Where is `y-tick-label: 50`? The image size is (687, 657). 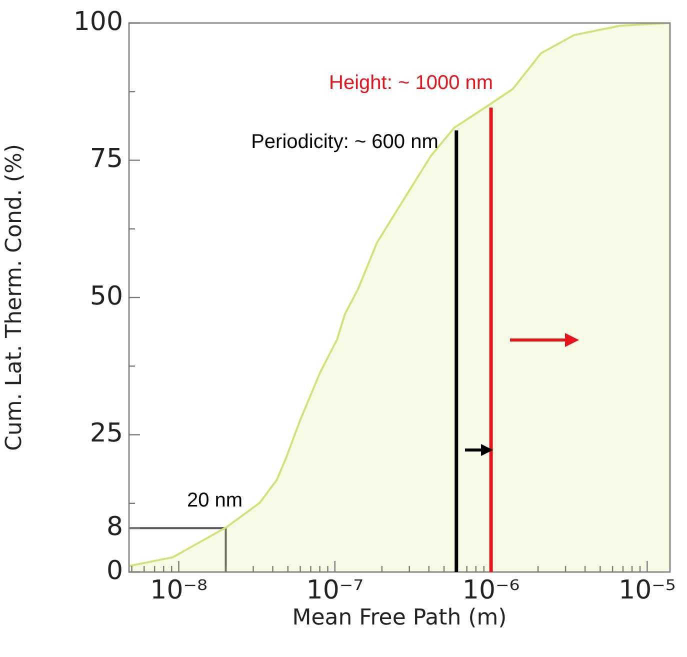
y-tick-label: 50 is located at coordinates (106, 296).